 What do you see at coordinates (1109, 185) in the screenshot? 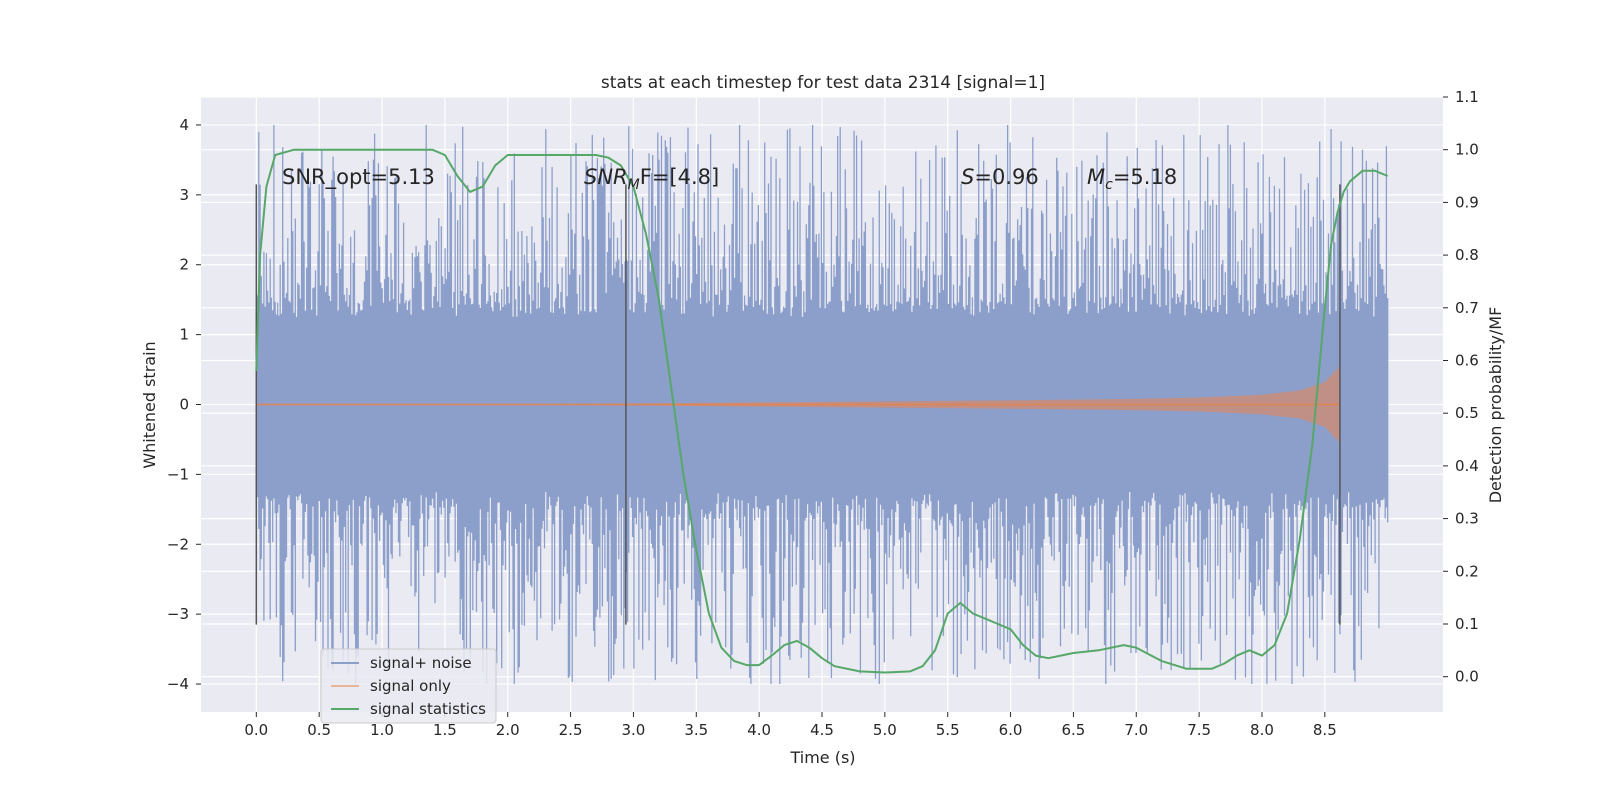
I see `annotation-mc-sub: c` at bounding box center [1109, 185].